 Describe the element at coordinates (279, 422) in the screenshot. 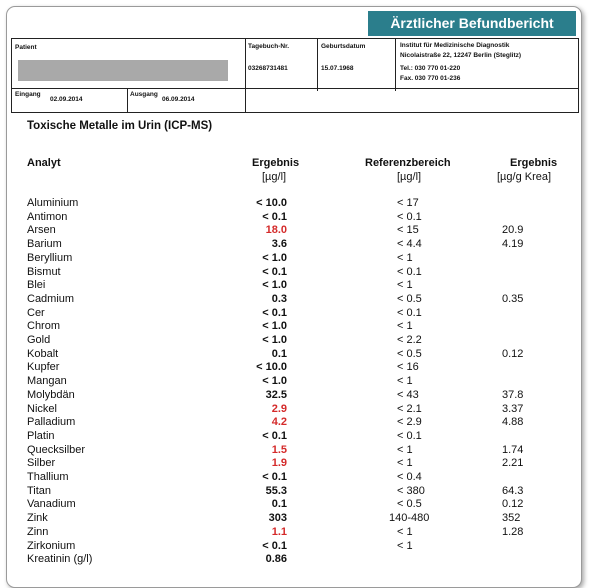

I see `ergebnis-cell: 4.2` at that location.